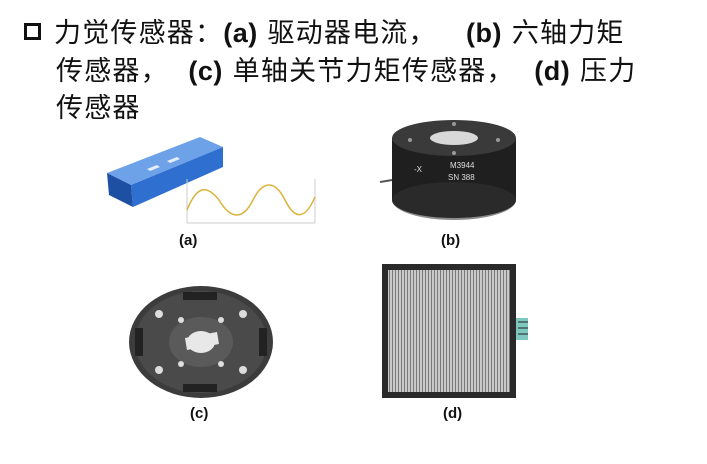  I want to click on caption-d: (d), so click(453, 413).